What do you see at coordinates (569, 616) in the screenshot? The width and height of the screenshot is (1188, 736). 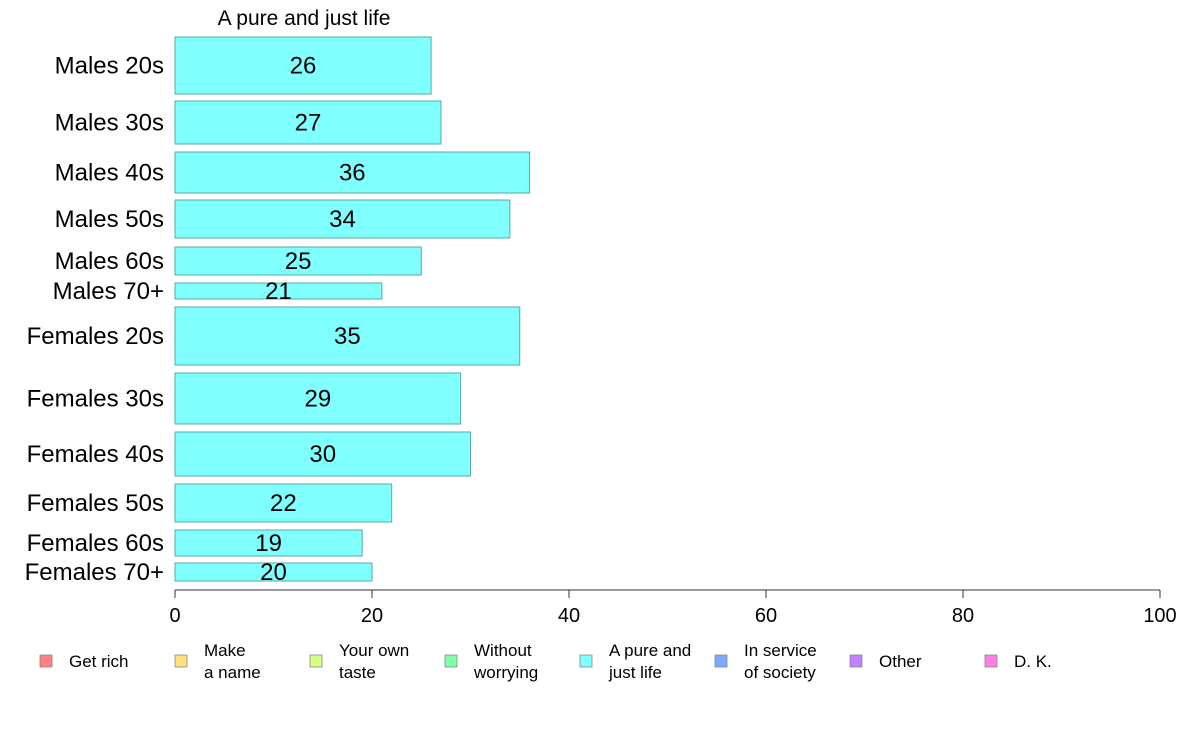 I see `x-tick-label: 40` at bounding box center [569, 616].